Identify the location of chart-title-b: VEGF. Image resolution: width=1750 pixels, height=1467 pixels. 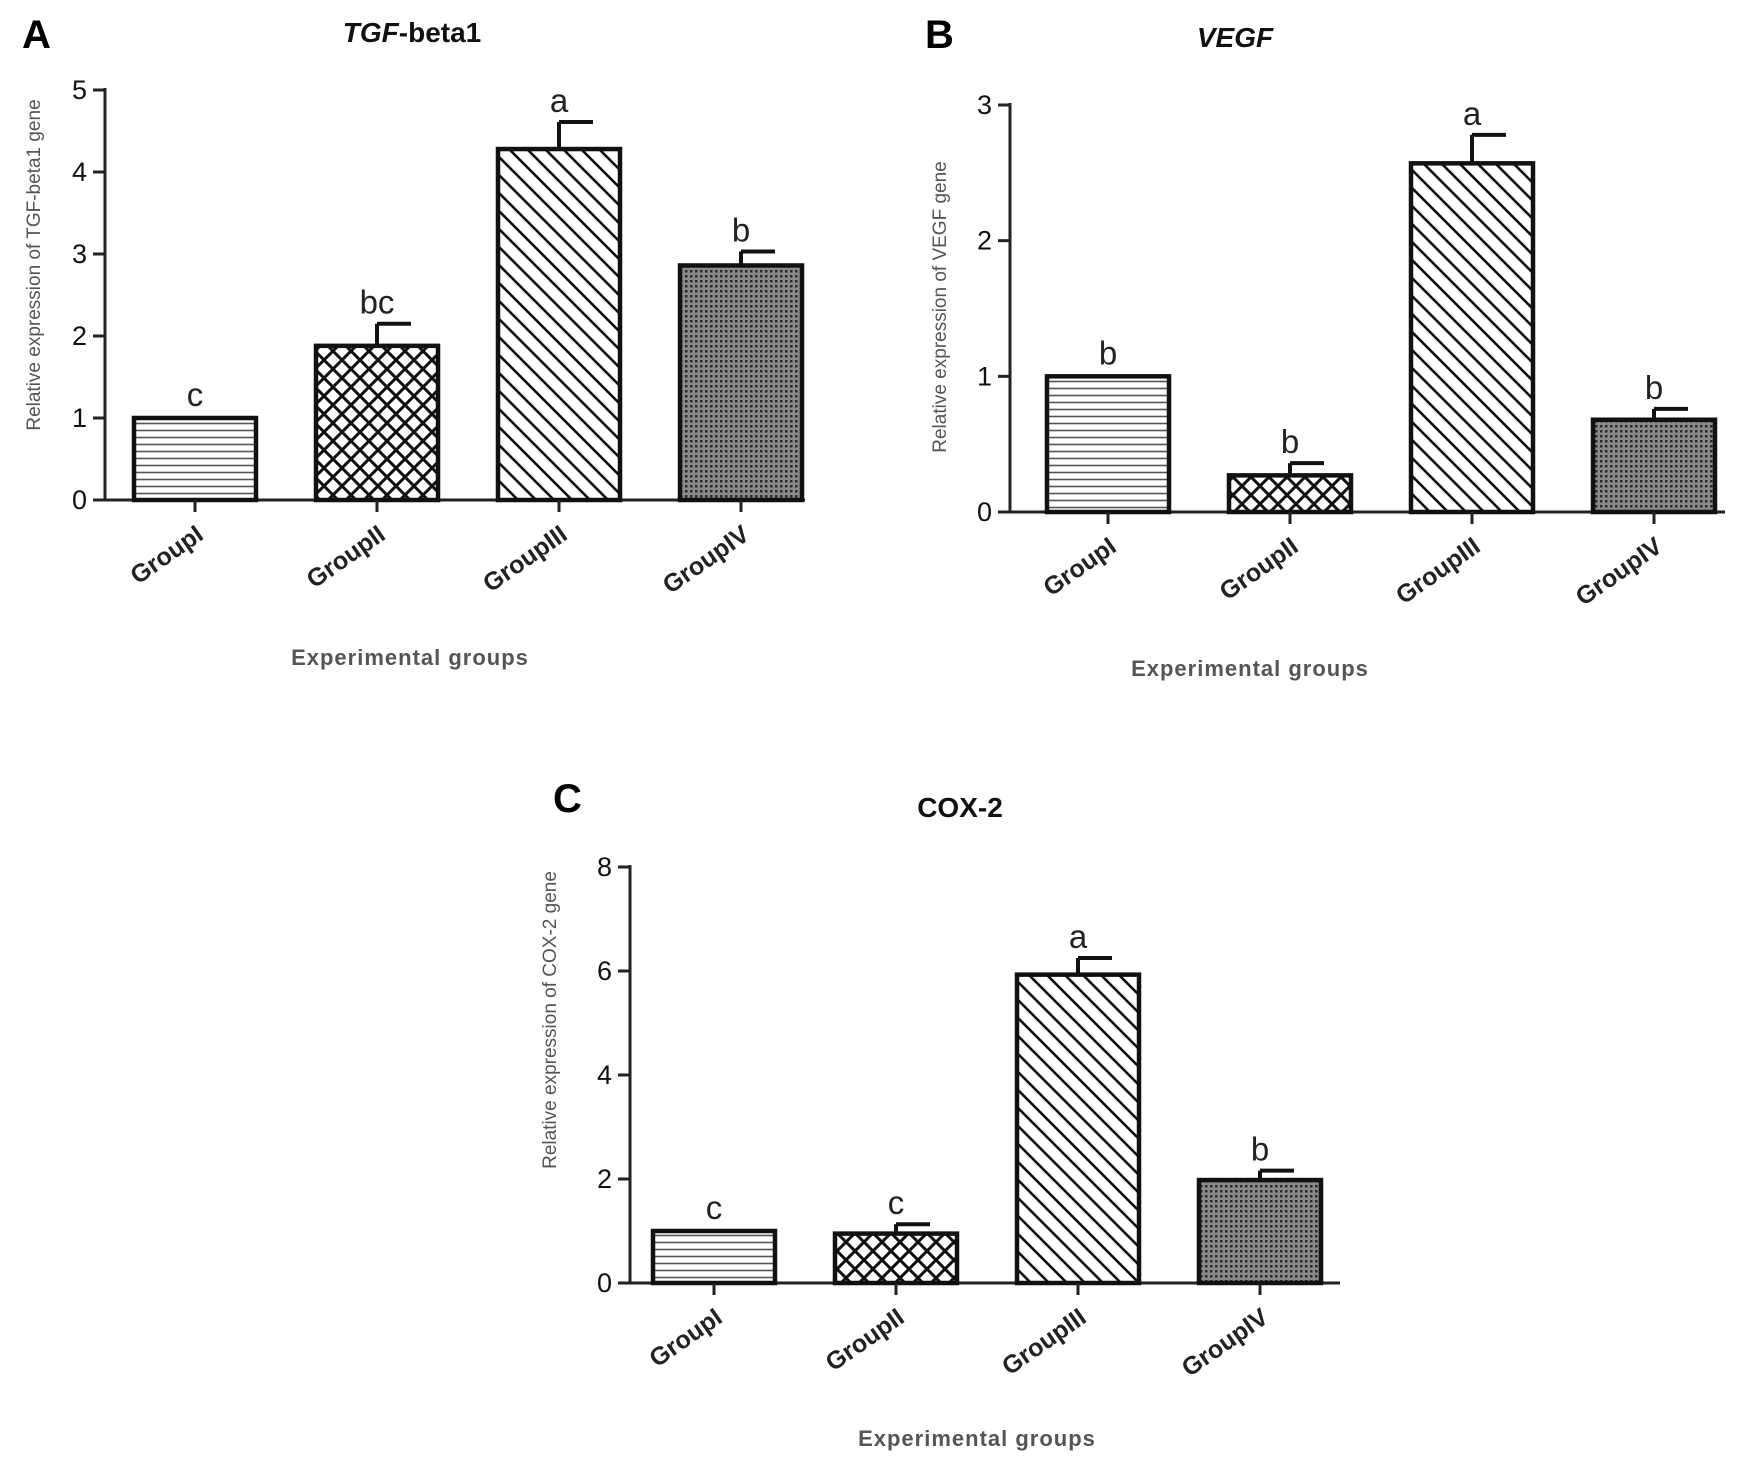
(1235, 37).